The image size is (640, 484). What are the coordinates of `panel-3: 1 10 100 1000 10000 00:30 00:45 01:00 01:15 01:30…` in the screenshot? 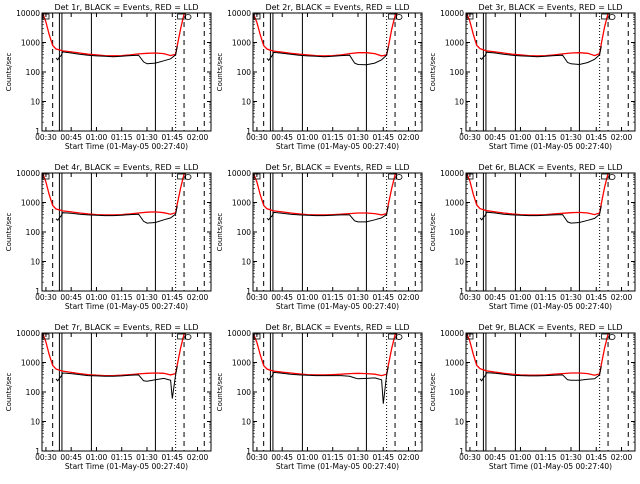 It's located at (532, 77).